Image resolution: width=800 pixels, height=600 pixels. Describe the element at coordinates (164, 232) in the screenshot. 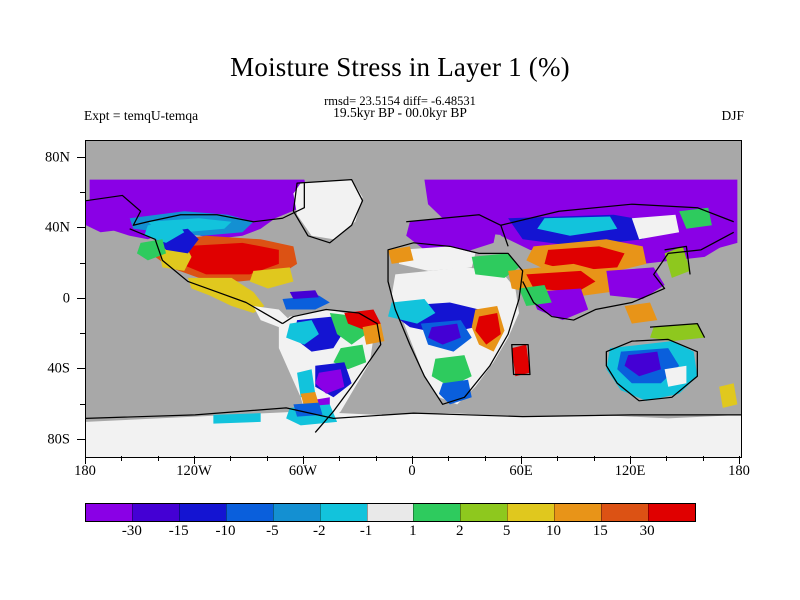

I see `region-pacific-nw-cyan` at that location.